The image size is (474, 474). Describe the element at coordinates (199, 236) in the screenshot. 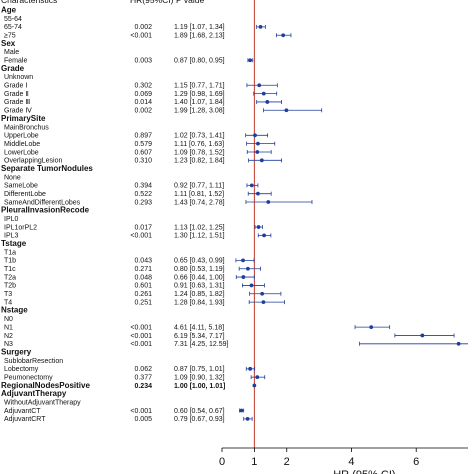

I see `hr-ci-text: 1.30 [1.12, 1.51]` at that location.